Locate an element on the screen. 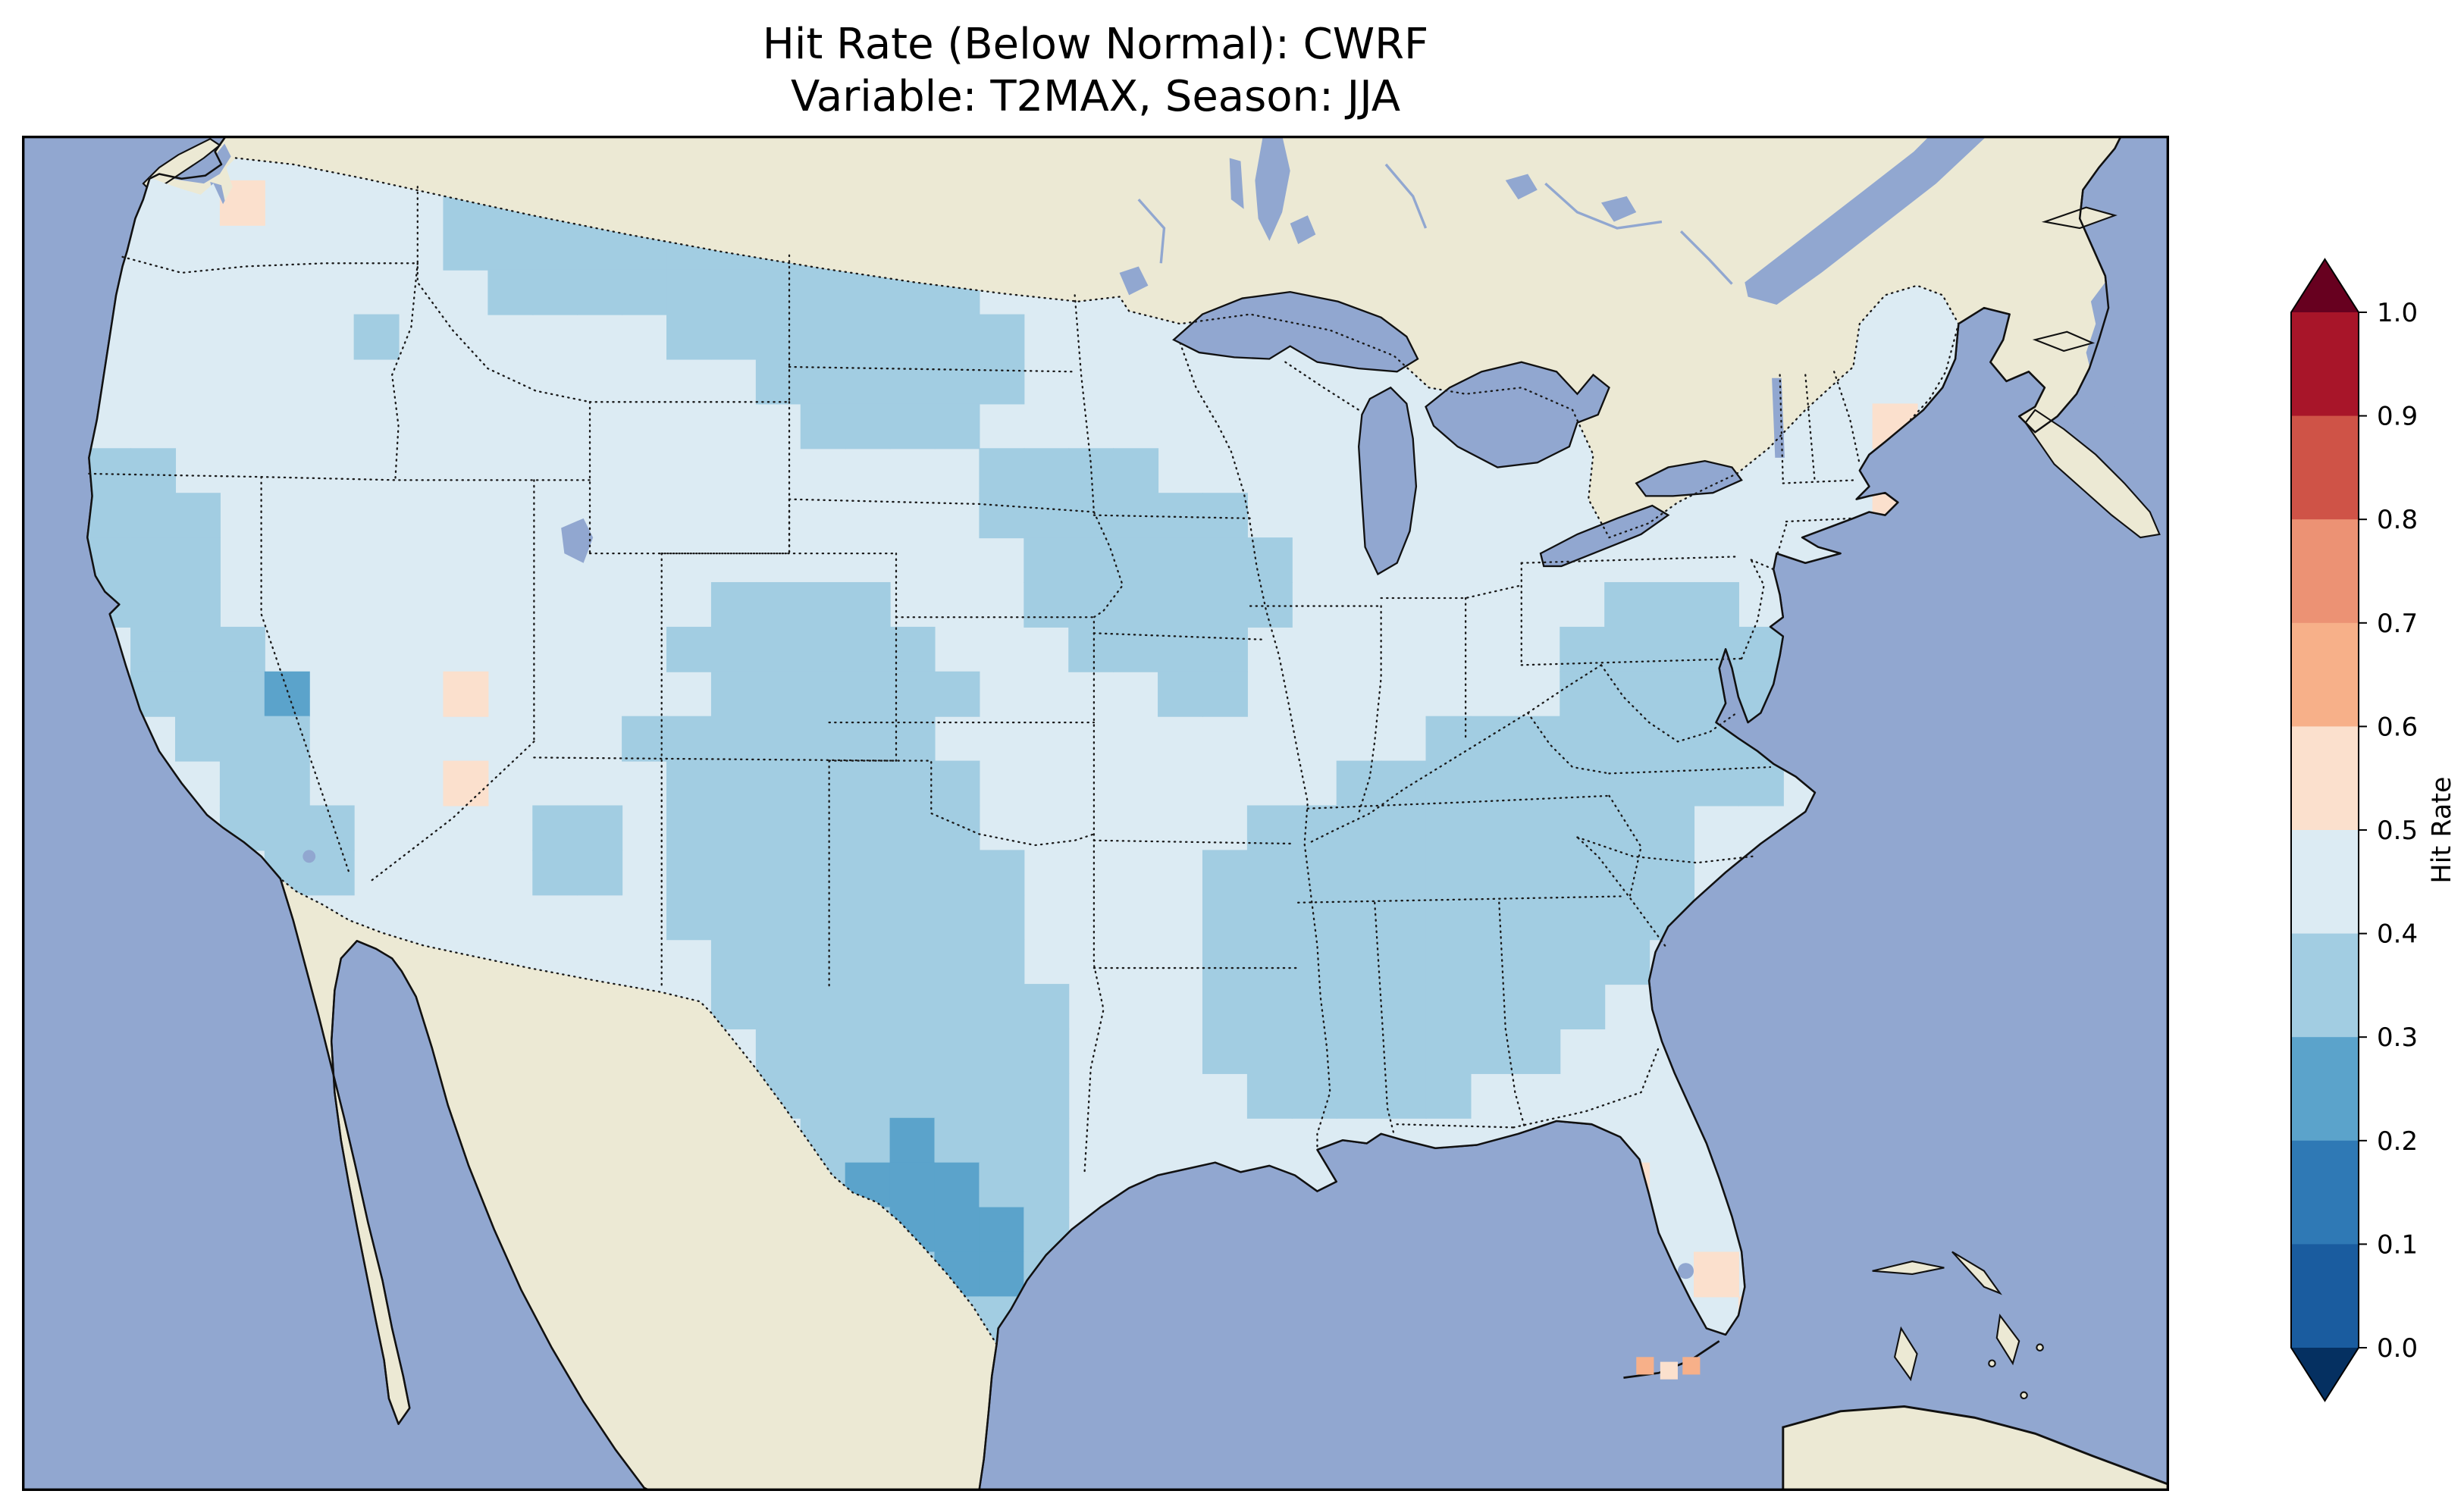  colorbar-tick-label: 0.6 is located at coordinates (2397, 727).